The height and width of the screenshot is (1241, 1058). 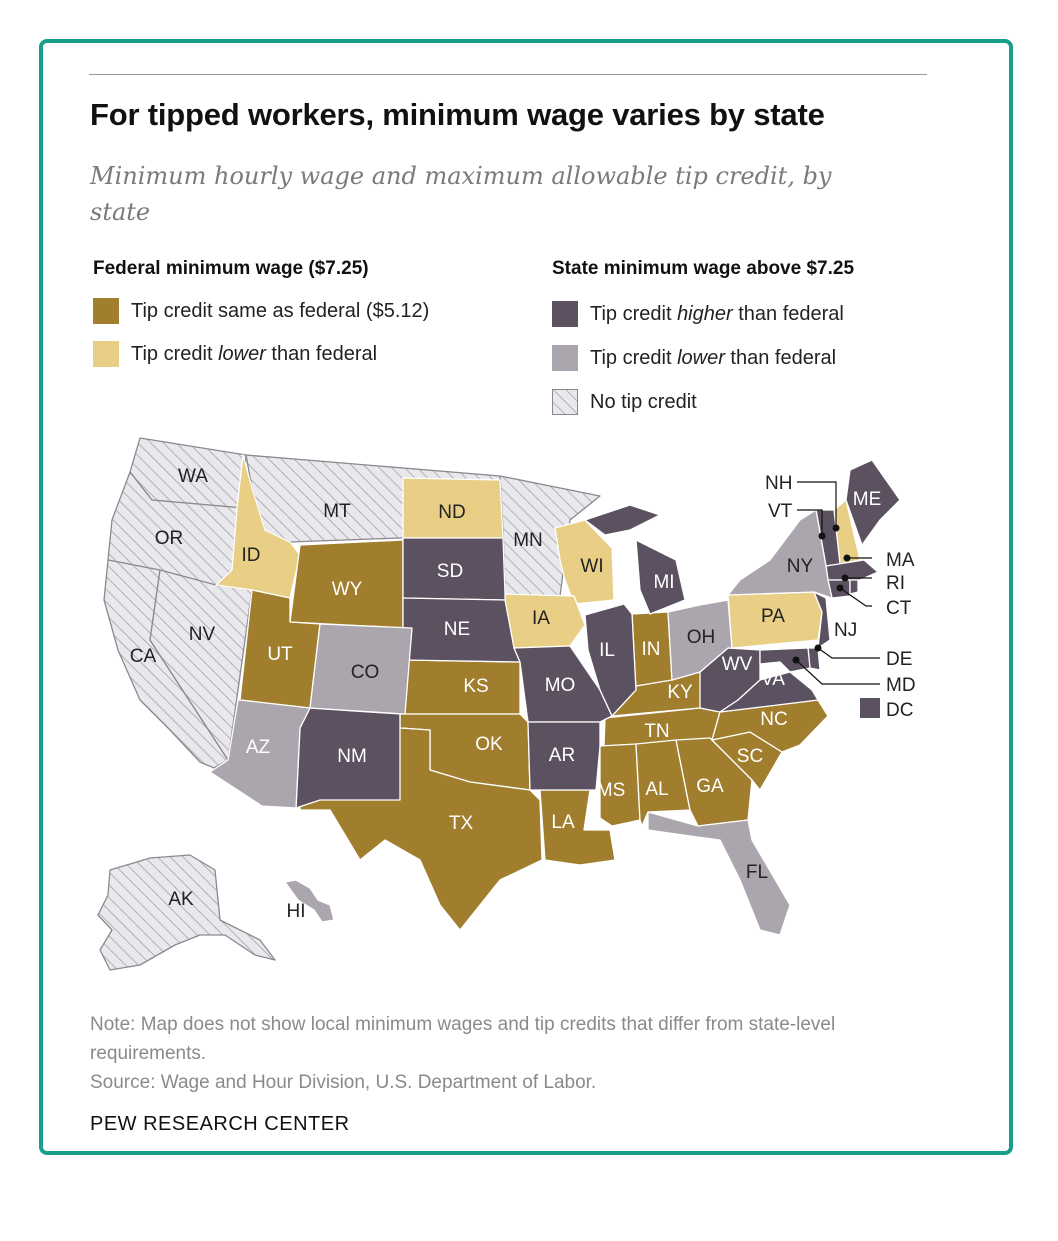 I want to click on state-MO, so click(x=563, y=684).